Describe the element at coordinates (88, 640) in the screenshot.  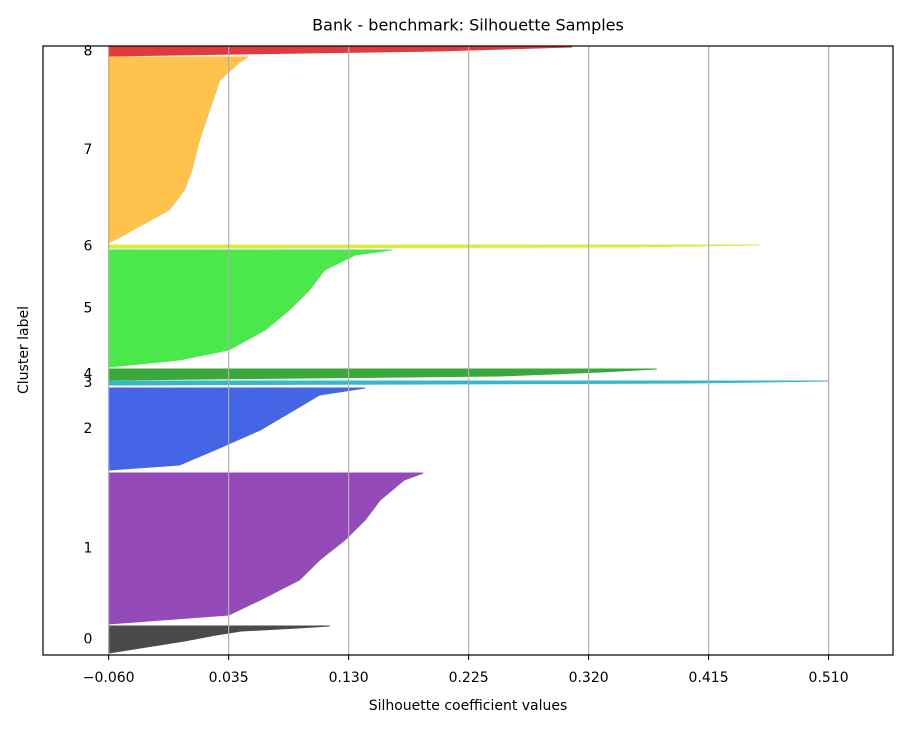
I see `cluster-label: 0` at that location.